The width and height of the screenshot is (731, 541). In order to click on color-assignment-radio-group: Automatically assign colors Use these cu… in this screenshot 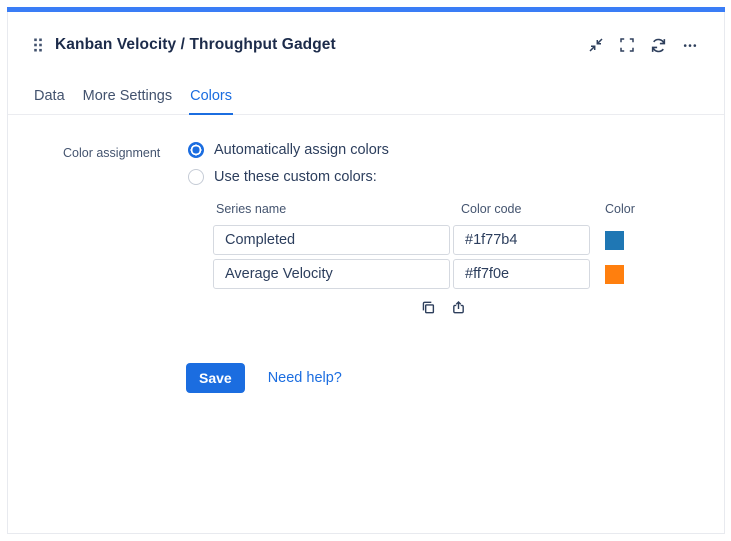, I will do `click(288, 163)`.